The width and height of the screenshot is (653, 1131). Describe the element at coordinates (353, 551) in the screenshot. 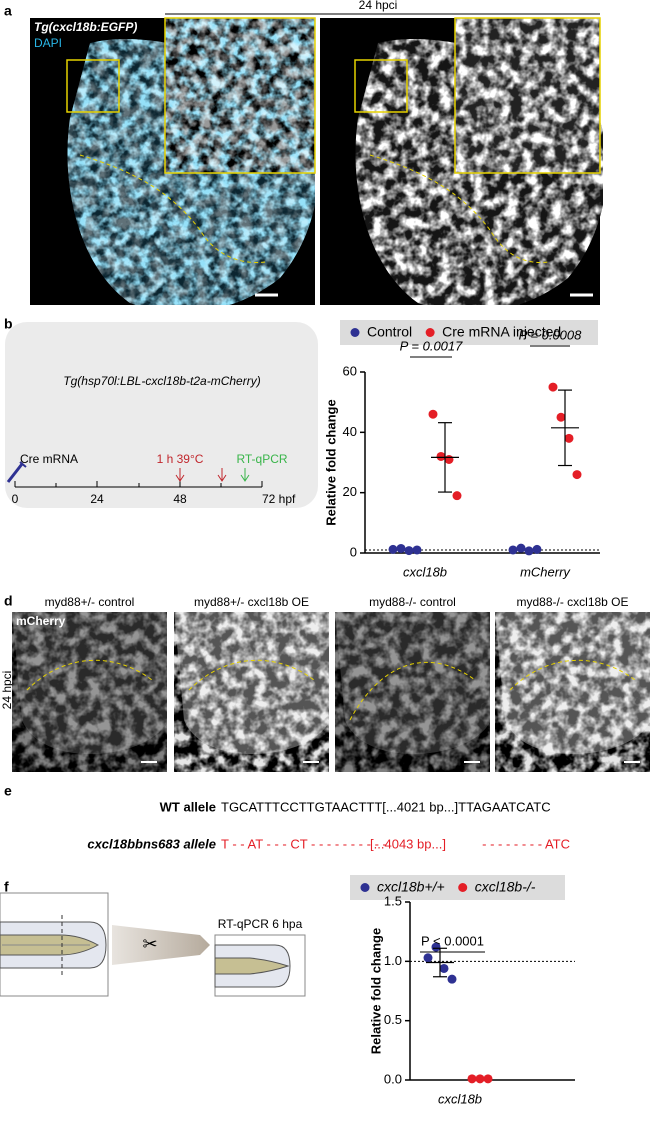

I see `y-tick-label: 0` at that location.